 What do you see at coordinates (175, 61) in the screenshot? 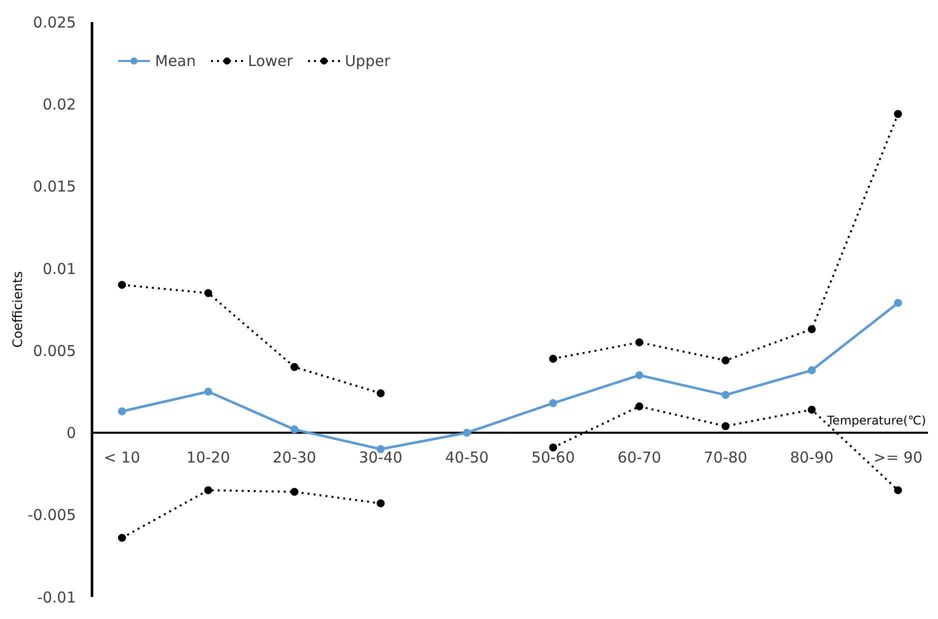
I see `legend-label: Mean` at bounding box center [175, 61].